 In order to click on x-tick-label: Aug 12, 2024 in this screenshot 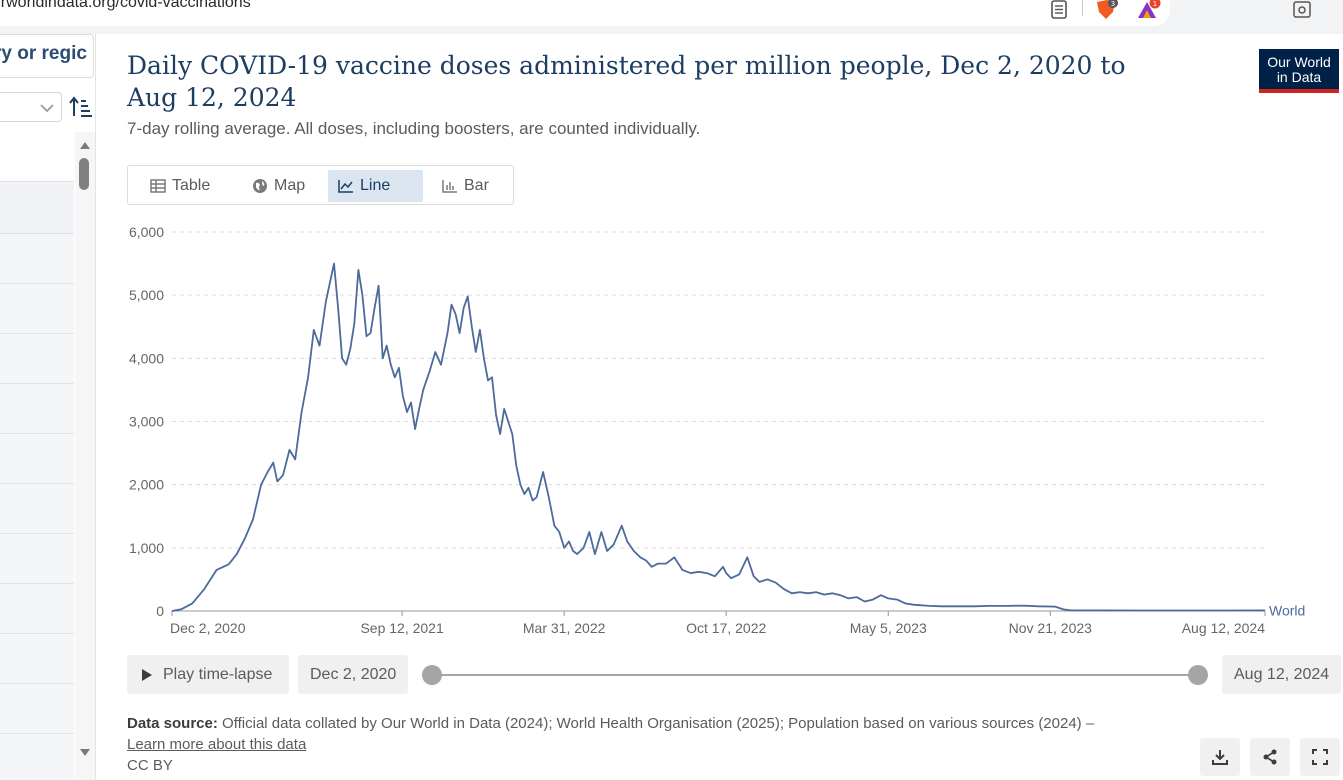, I will do `click(1224, 628)`.